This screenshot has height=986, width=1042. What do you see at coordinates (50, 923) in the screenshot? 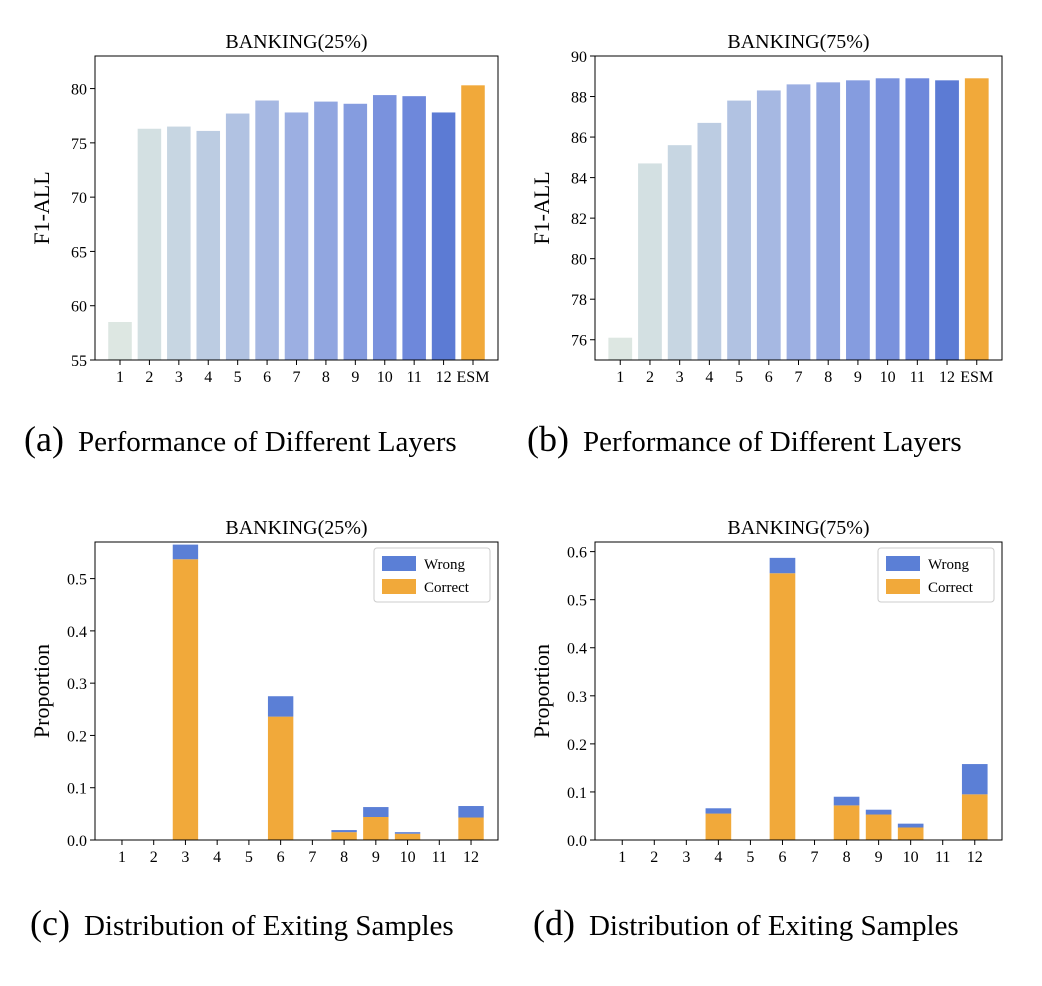
I see `caption-c-tag: (c)` at bounding box center [50, 923].